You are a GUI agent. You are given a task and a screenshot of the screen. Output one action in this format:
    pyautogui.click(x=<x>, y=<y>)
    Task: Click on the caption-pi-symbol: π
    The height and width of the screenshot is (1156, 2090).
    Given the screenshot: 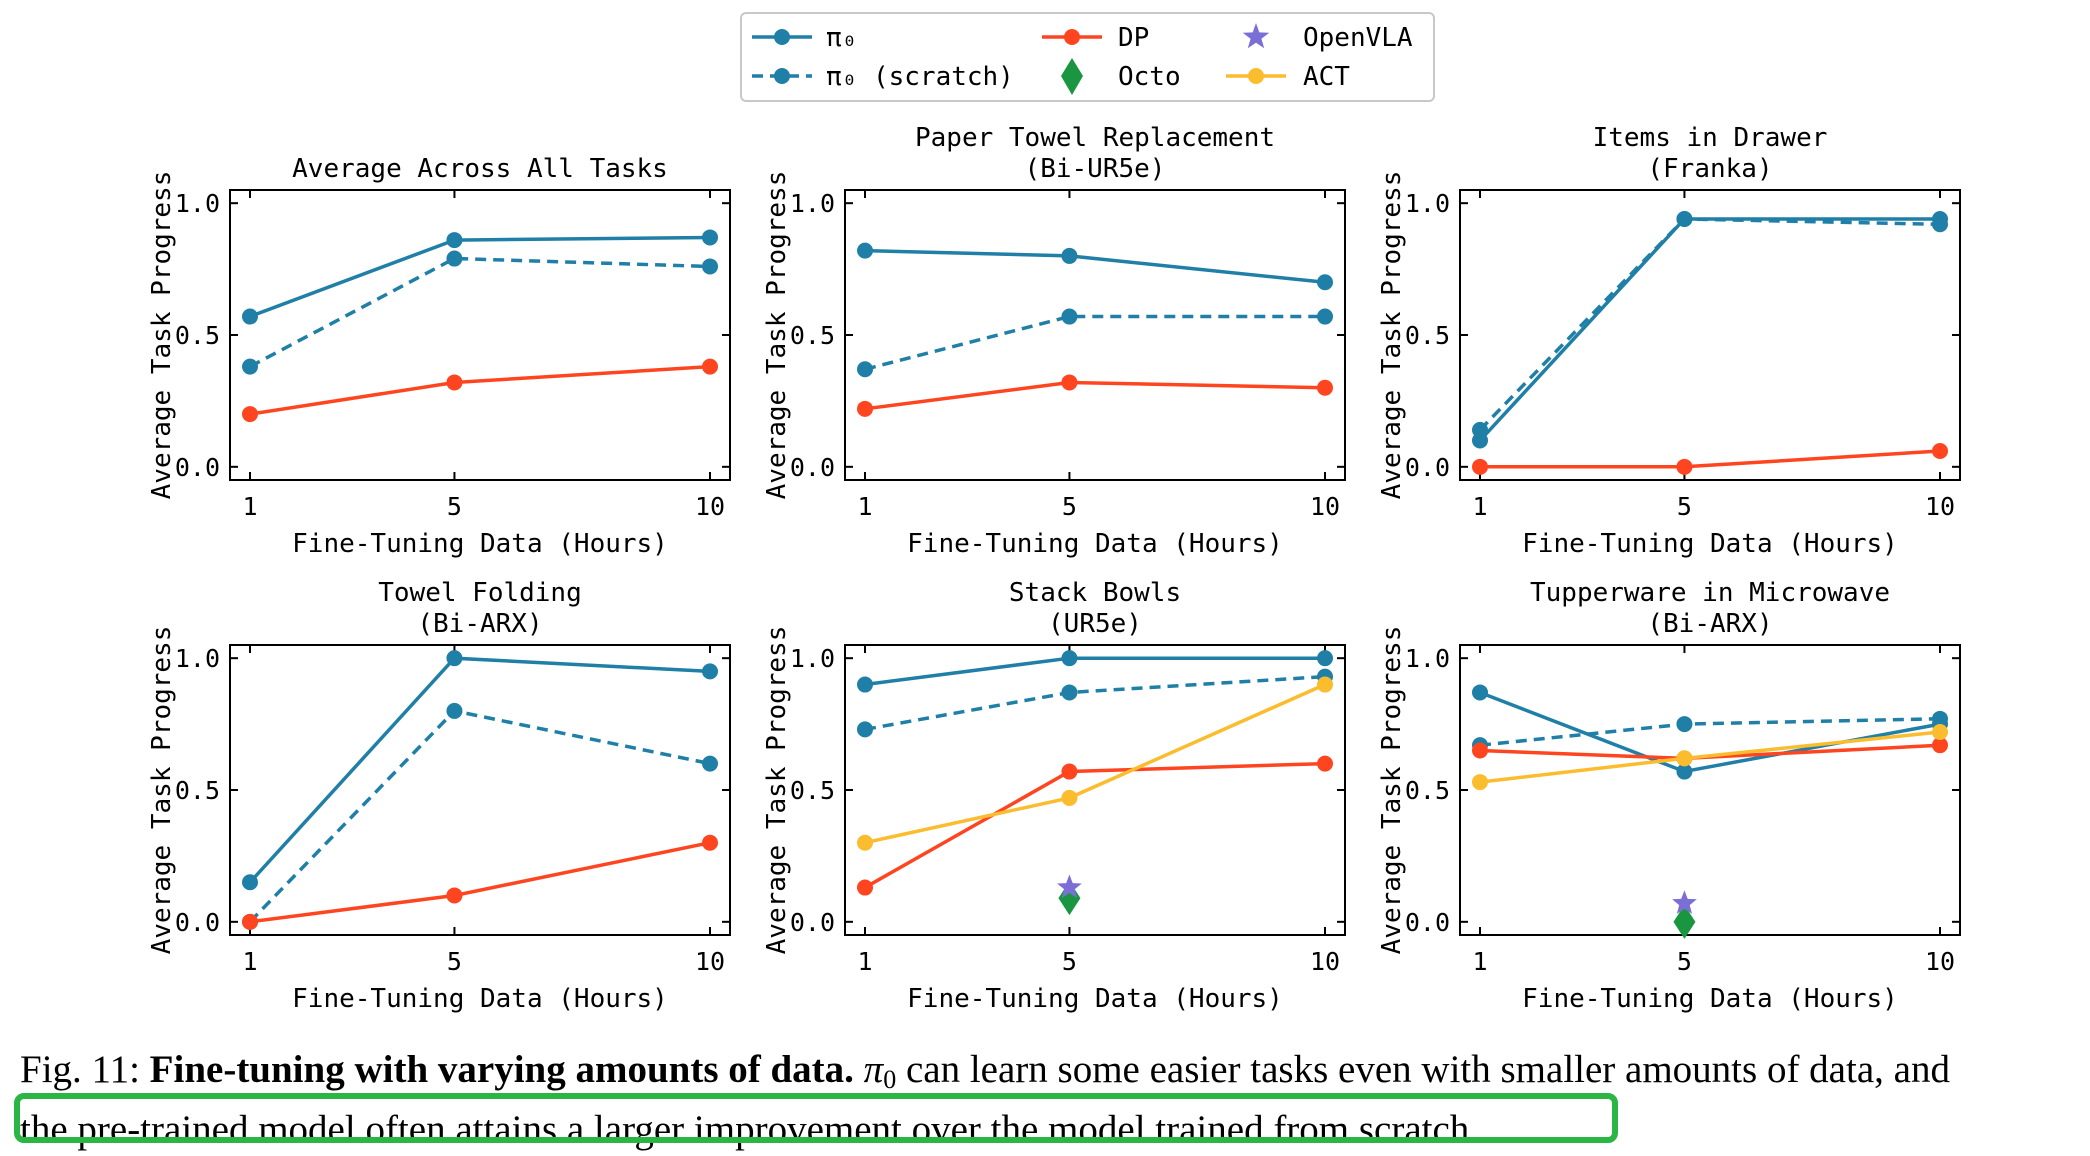 What is the action you would take?
    pyautogui.click(x=873, y=1069)
    